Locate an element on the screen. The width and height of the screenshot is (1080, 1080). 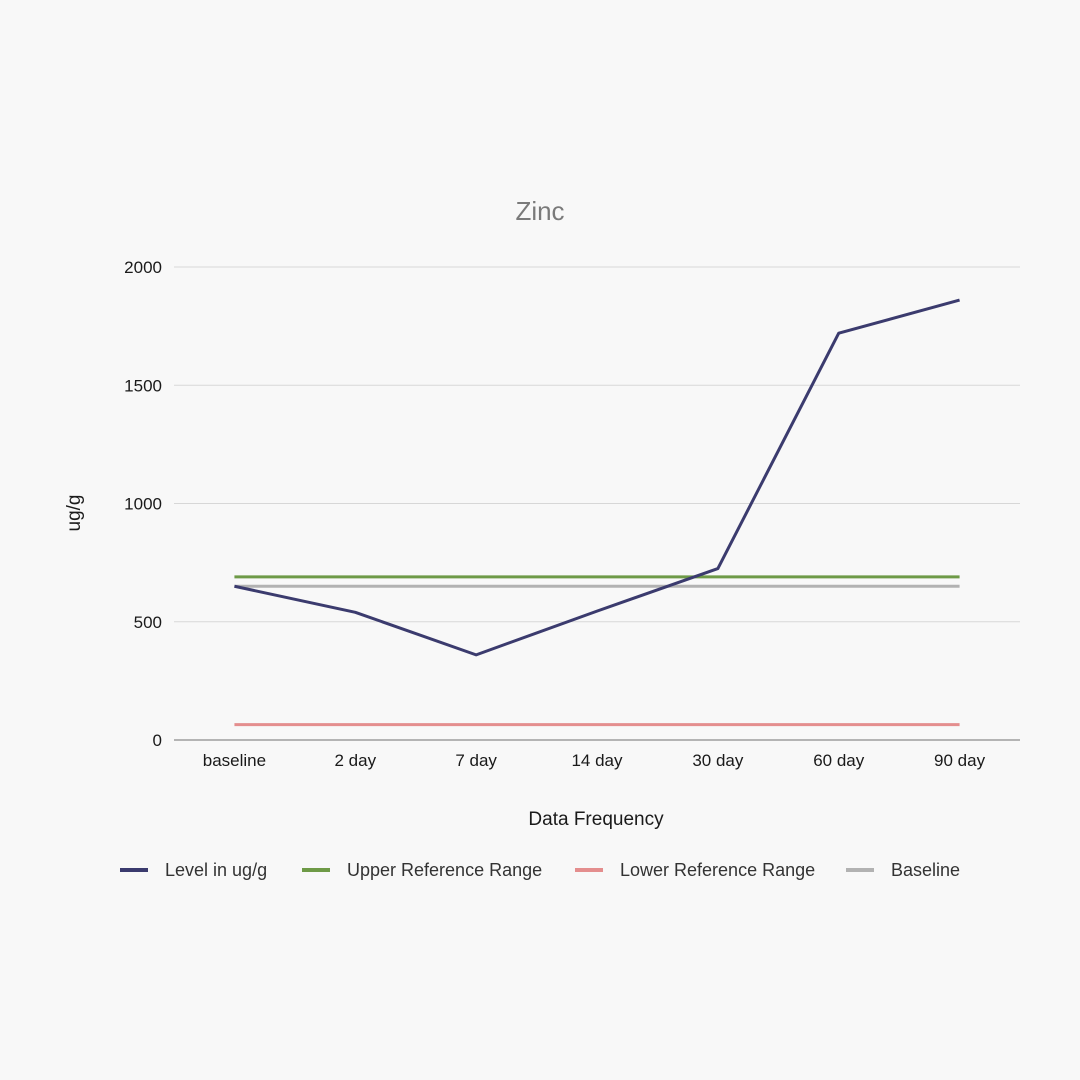
x-tick-label: 7 day is located at coordinates (476, 760).